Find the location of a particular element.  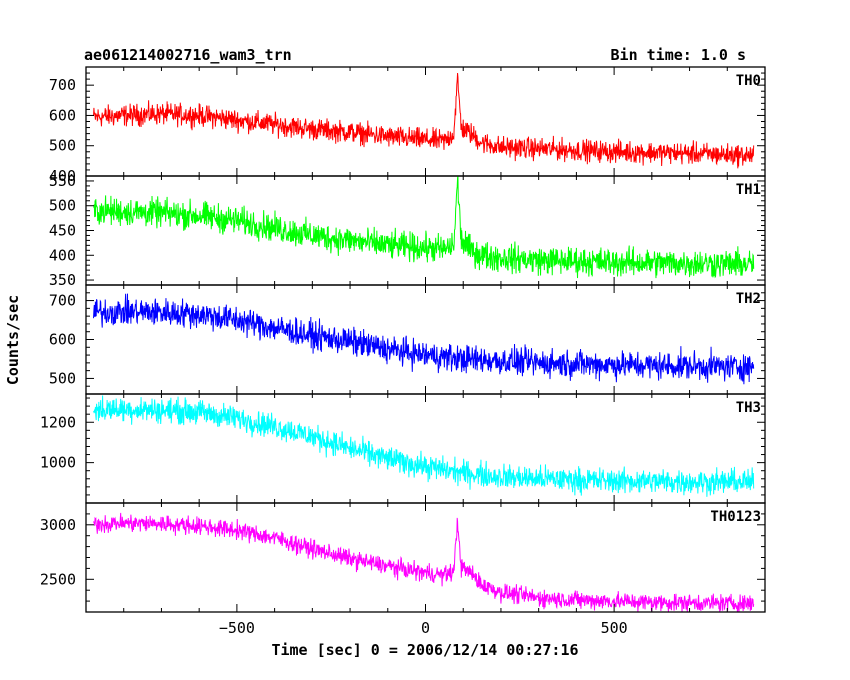

y-tick-label: 1000 is located at coordinates (58, 463).